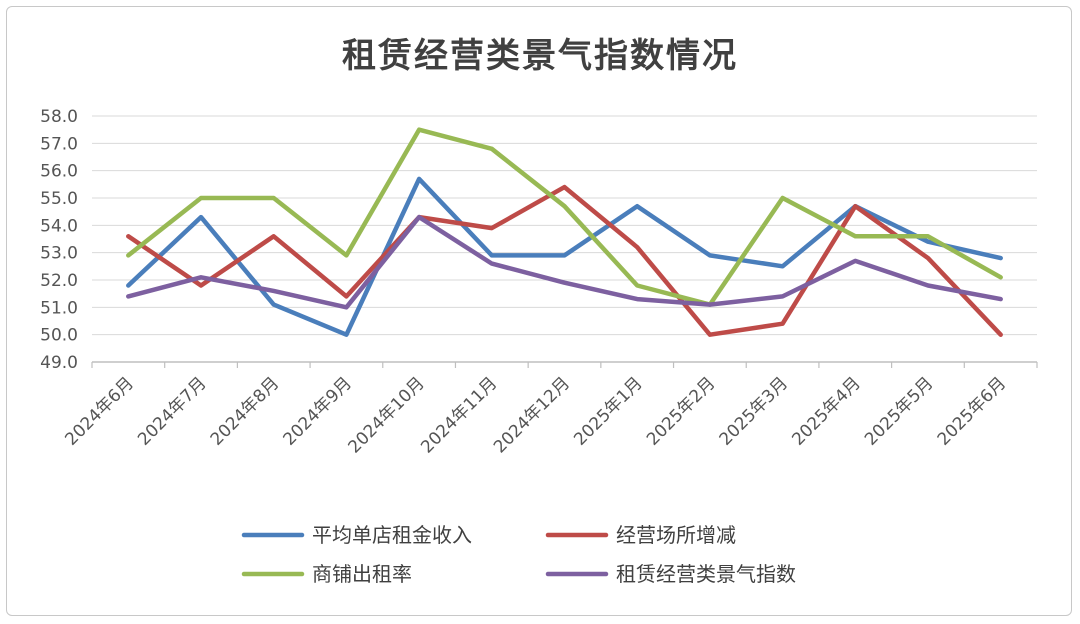  I want to click on x-tick-label: 2024年6月, so click(99, 411).